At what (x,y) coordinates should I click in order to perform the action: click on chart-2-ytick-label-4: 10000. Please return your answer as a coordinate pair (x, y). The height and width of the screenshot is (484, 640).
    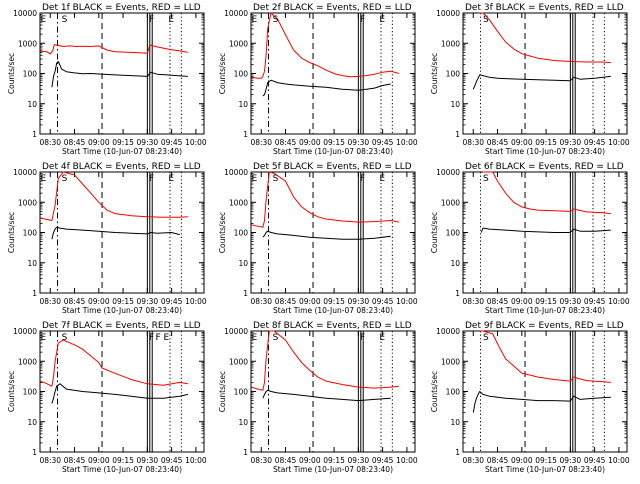
    Looking at the image, I should click on (236, 13).